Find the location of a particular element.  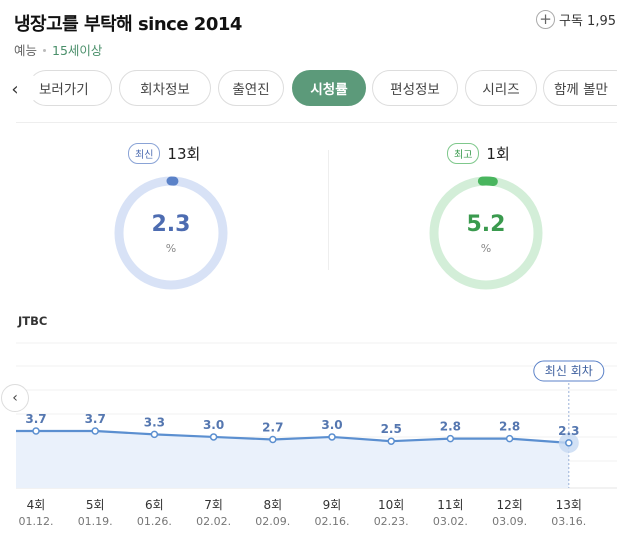

tab-schedule: 편성정보 is located at coordinates (415, 88).